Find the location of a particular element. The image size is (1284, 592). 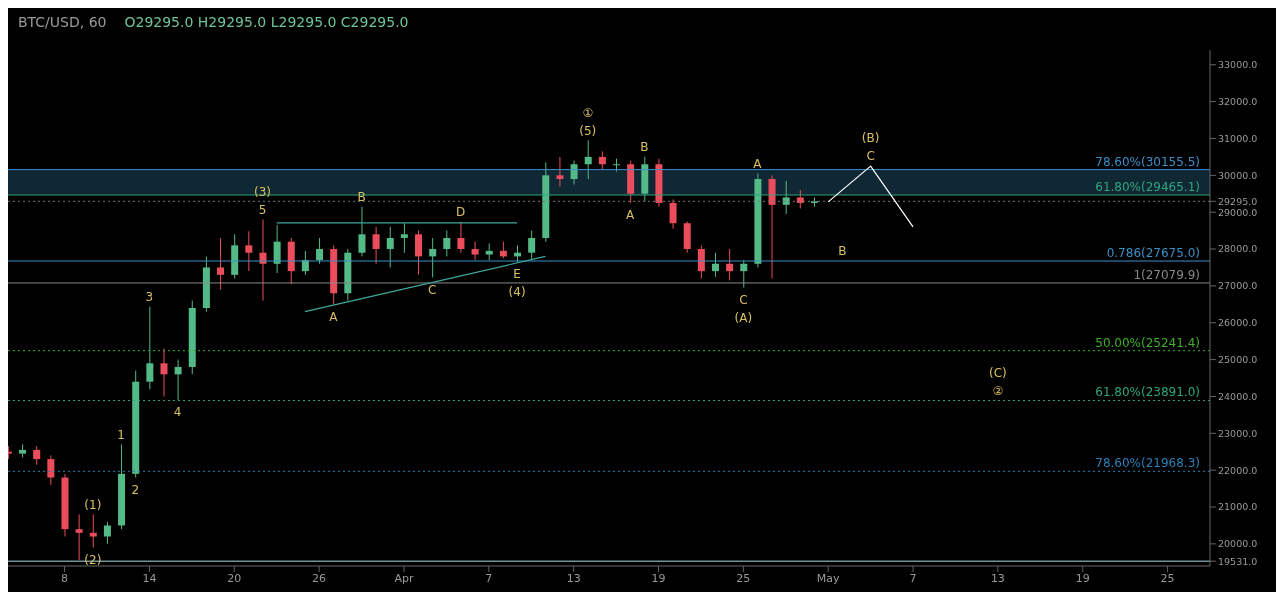

x-tick-label: 8 is located at coordinates (65, 578).